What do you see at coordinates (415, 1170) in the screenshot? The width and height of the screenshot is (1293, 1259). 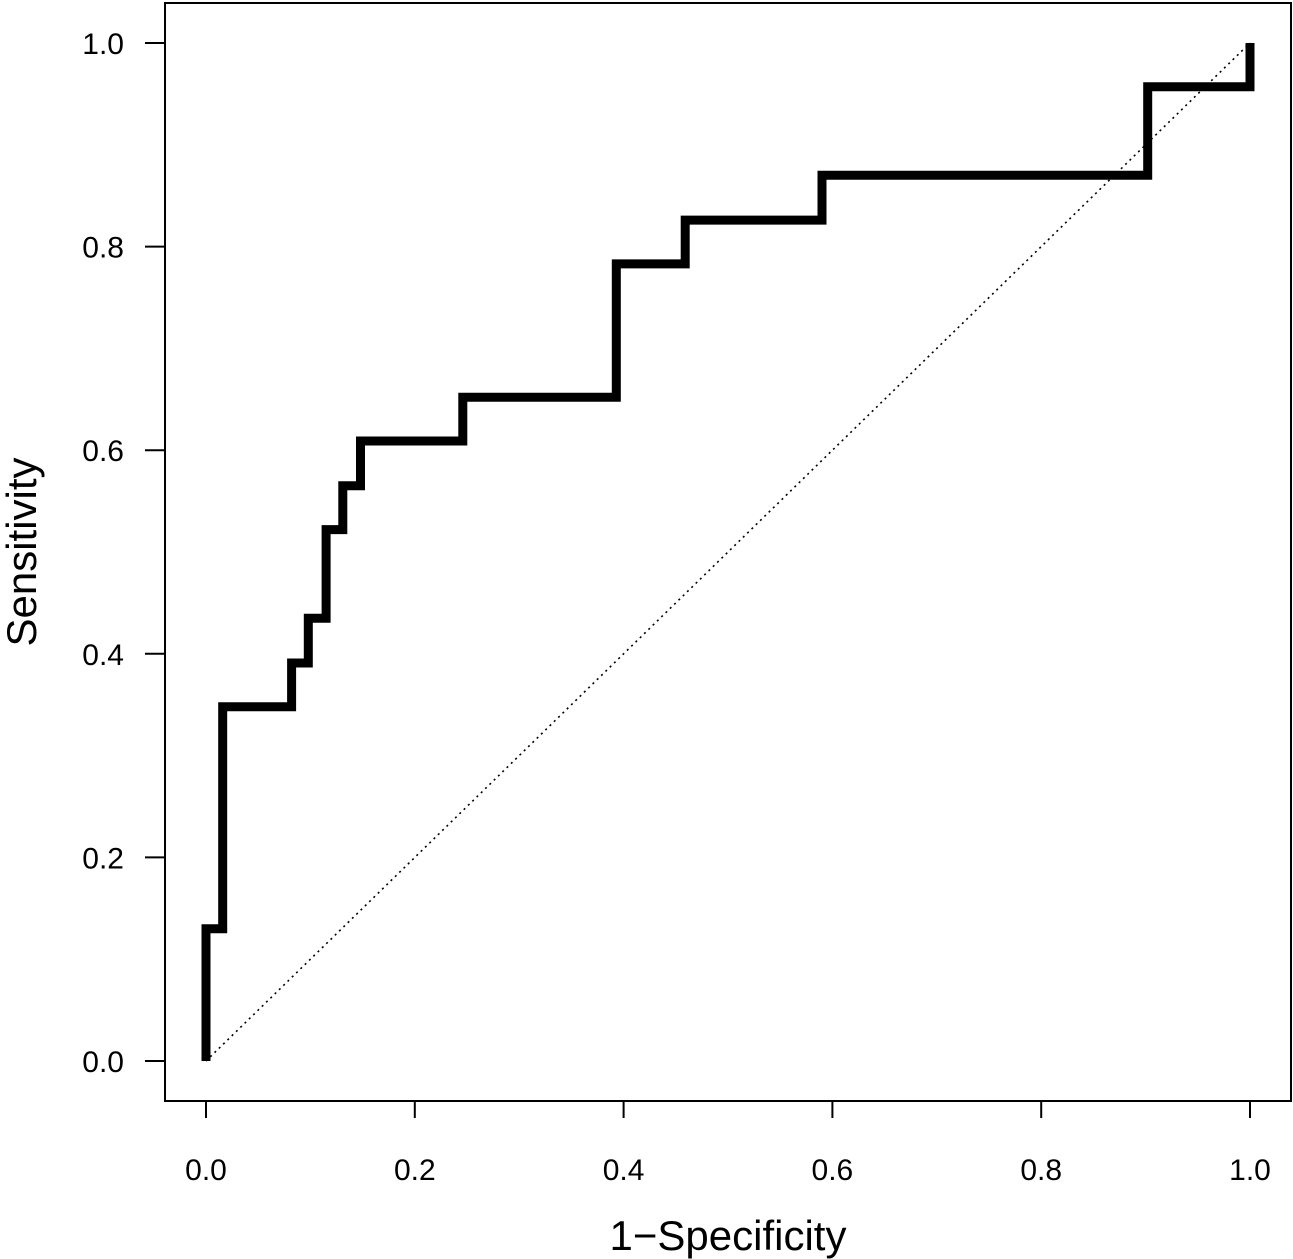 I see `x-tick-label: 0.2` at bounding box center [415, 1170].